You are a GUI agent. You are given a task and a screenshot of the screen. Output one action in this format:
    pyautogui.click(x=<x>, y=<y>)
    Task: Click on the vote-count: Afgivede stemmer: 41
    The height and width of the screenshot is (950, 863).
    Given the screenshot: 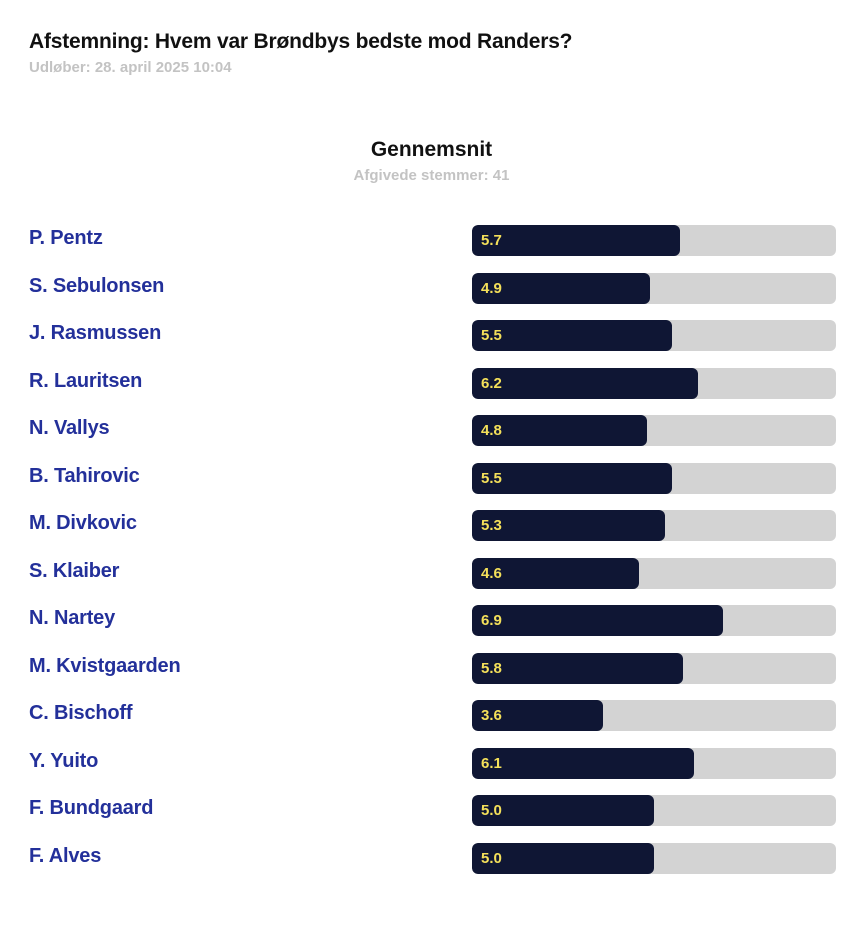 What is the action you would take?
    pyautogui.click(x=431, y=175)
    